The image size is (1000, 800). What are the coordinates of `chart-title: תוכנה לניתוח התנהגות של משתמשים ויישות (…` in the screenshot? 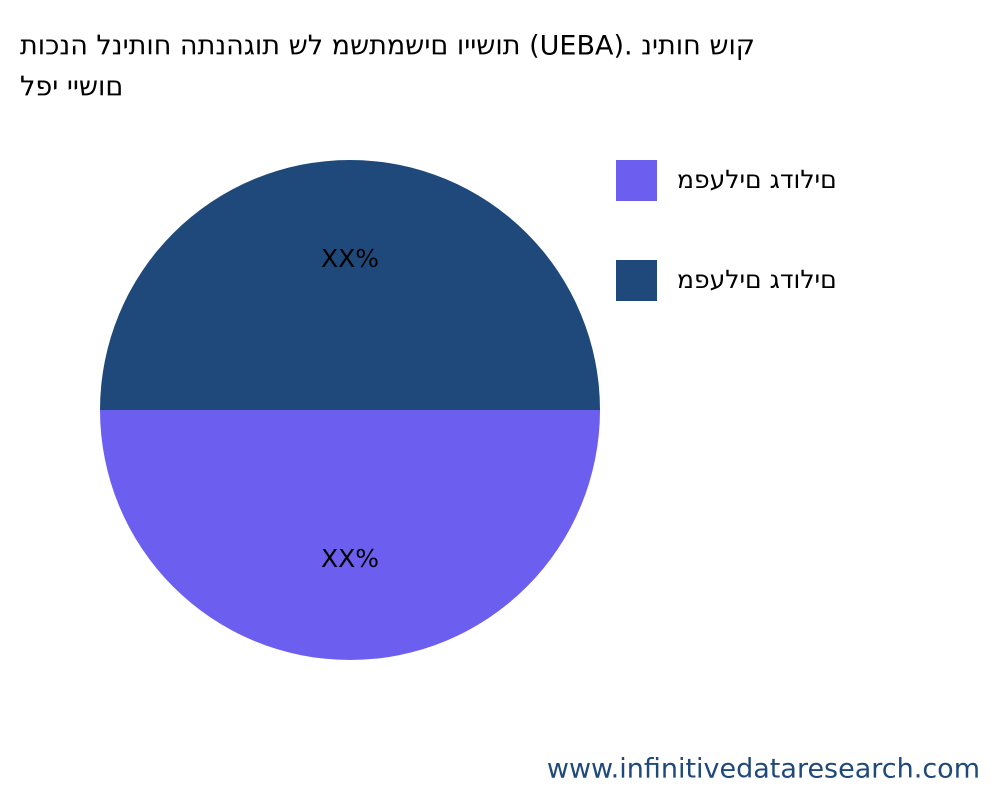 It's located at (387, 46).